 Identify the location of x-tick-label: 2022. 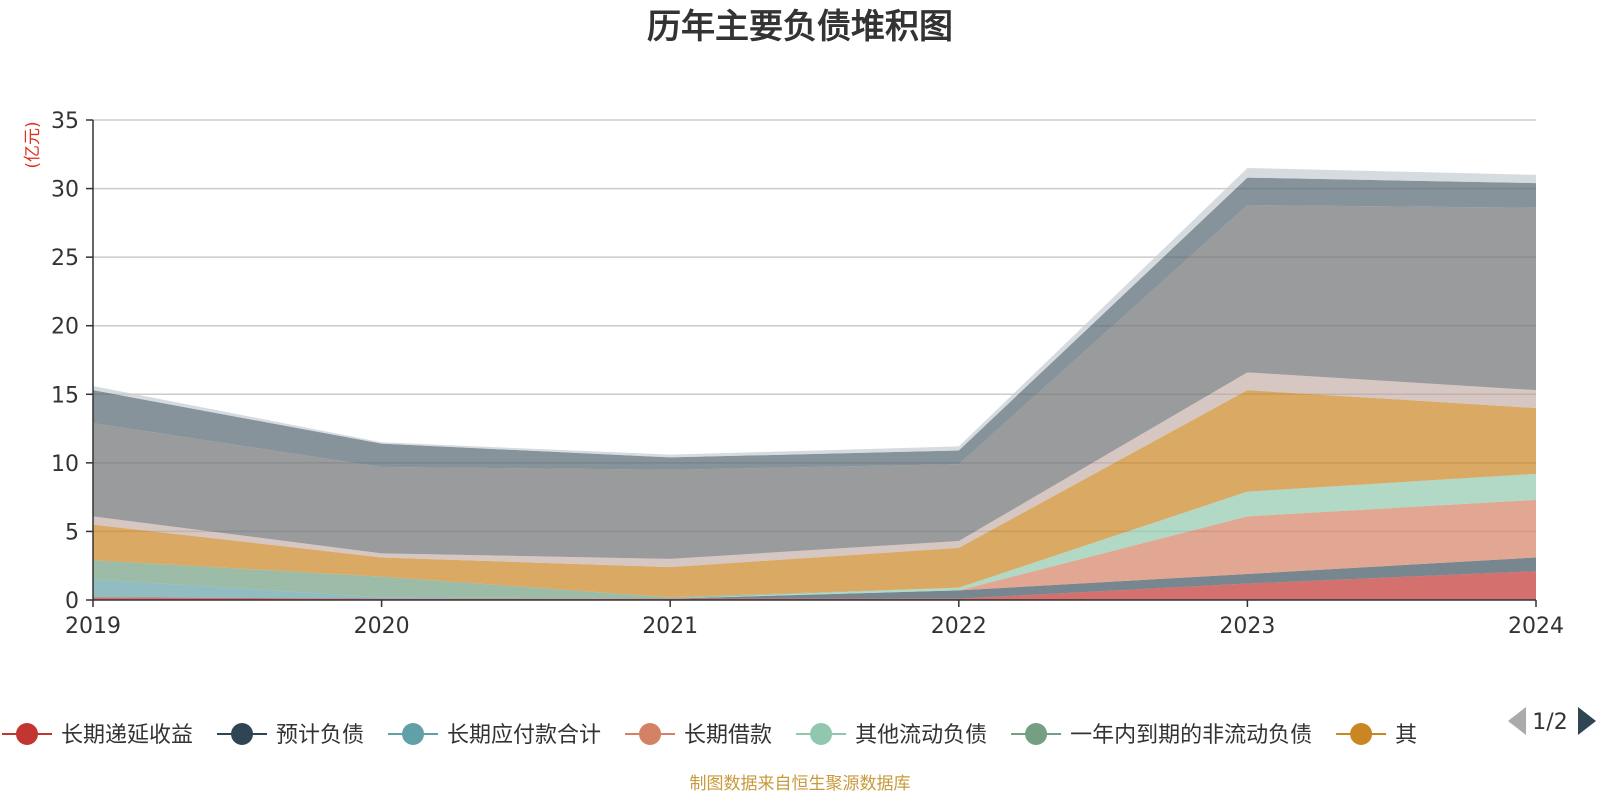
(959, 626).